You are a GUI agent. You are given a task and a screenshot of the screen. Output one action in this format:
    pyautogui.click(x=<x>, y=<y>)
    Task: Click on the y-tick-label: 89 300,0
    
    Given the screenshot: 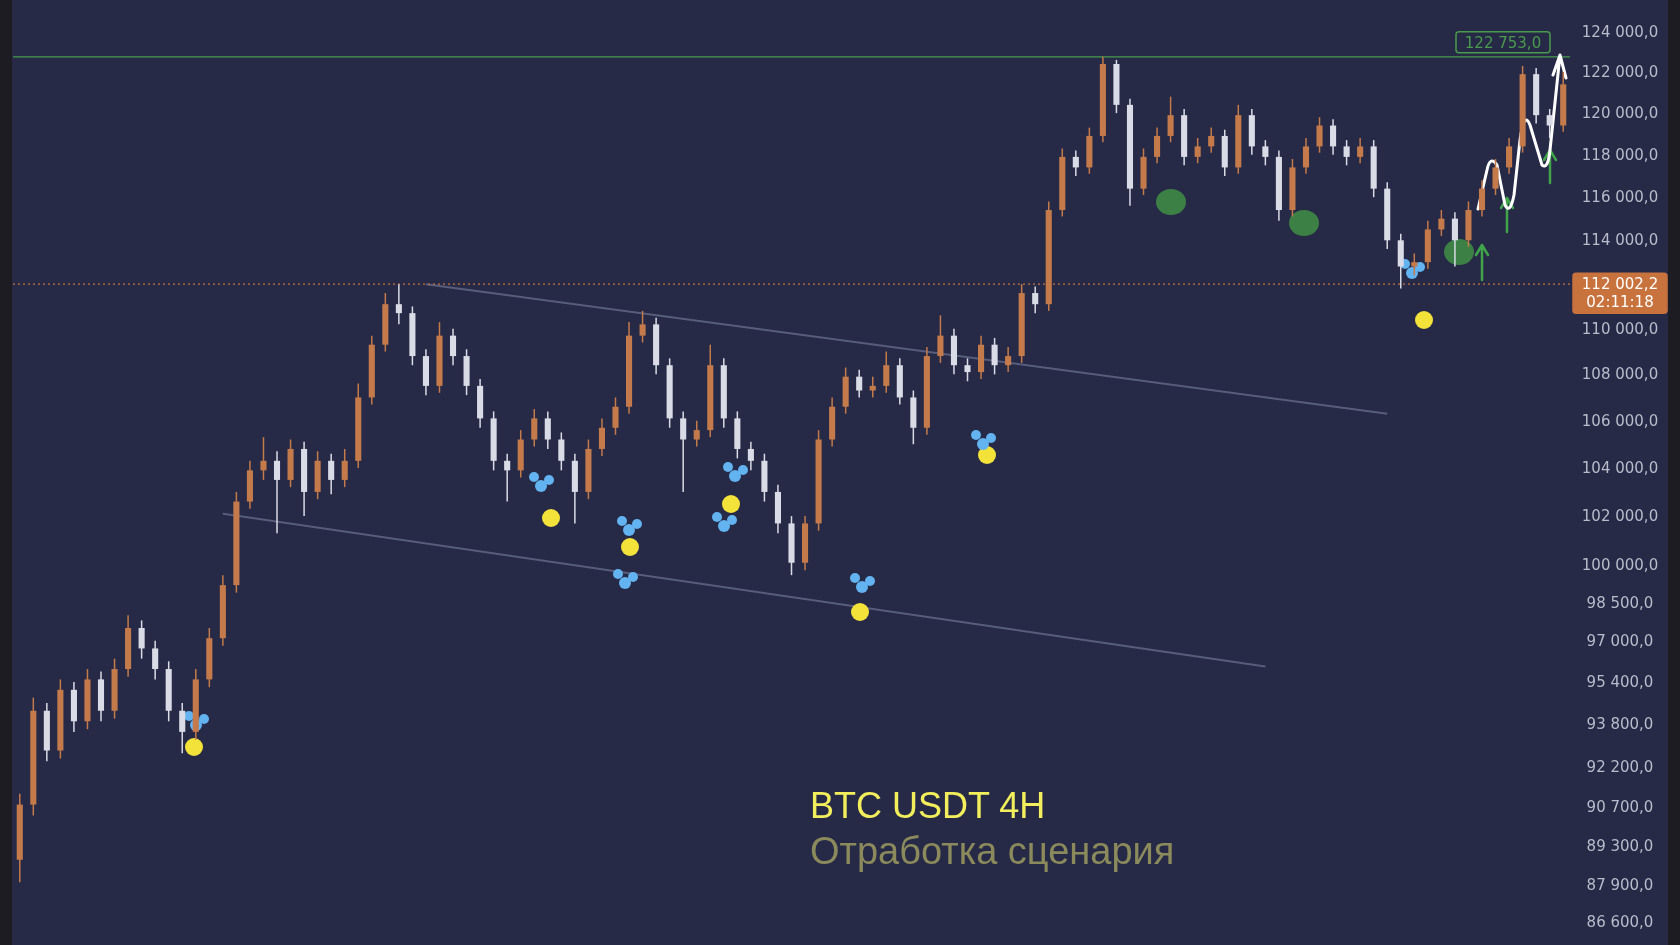 What is the action you would take?
    pyautogui.click(x=1620, y=845)
    